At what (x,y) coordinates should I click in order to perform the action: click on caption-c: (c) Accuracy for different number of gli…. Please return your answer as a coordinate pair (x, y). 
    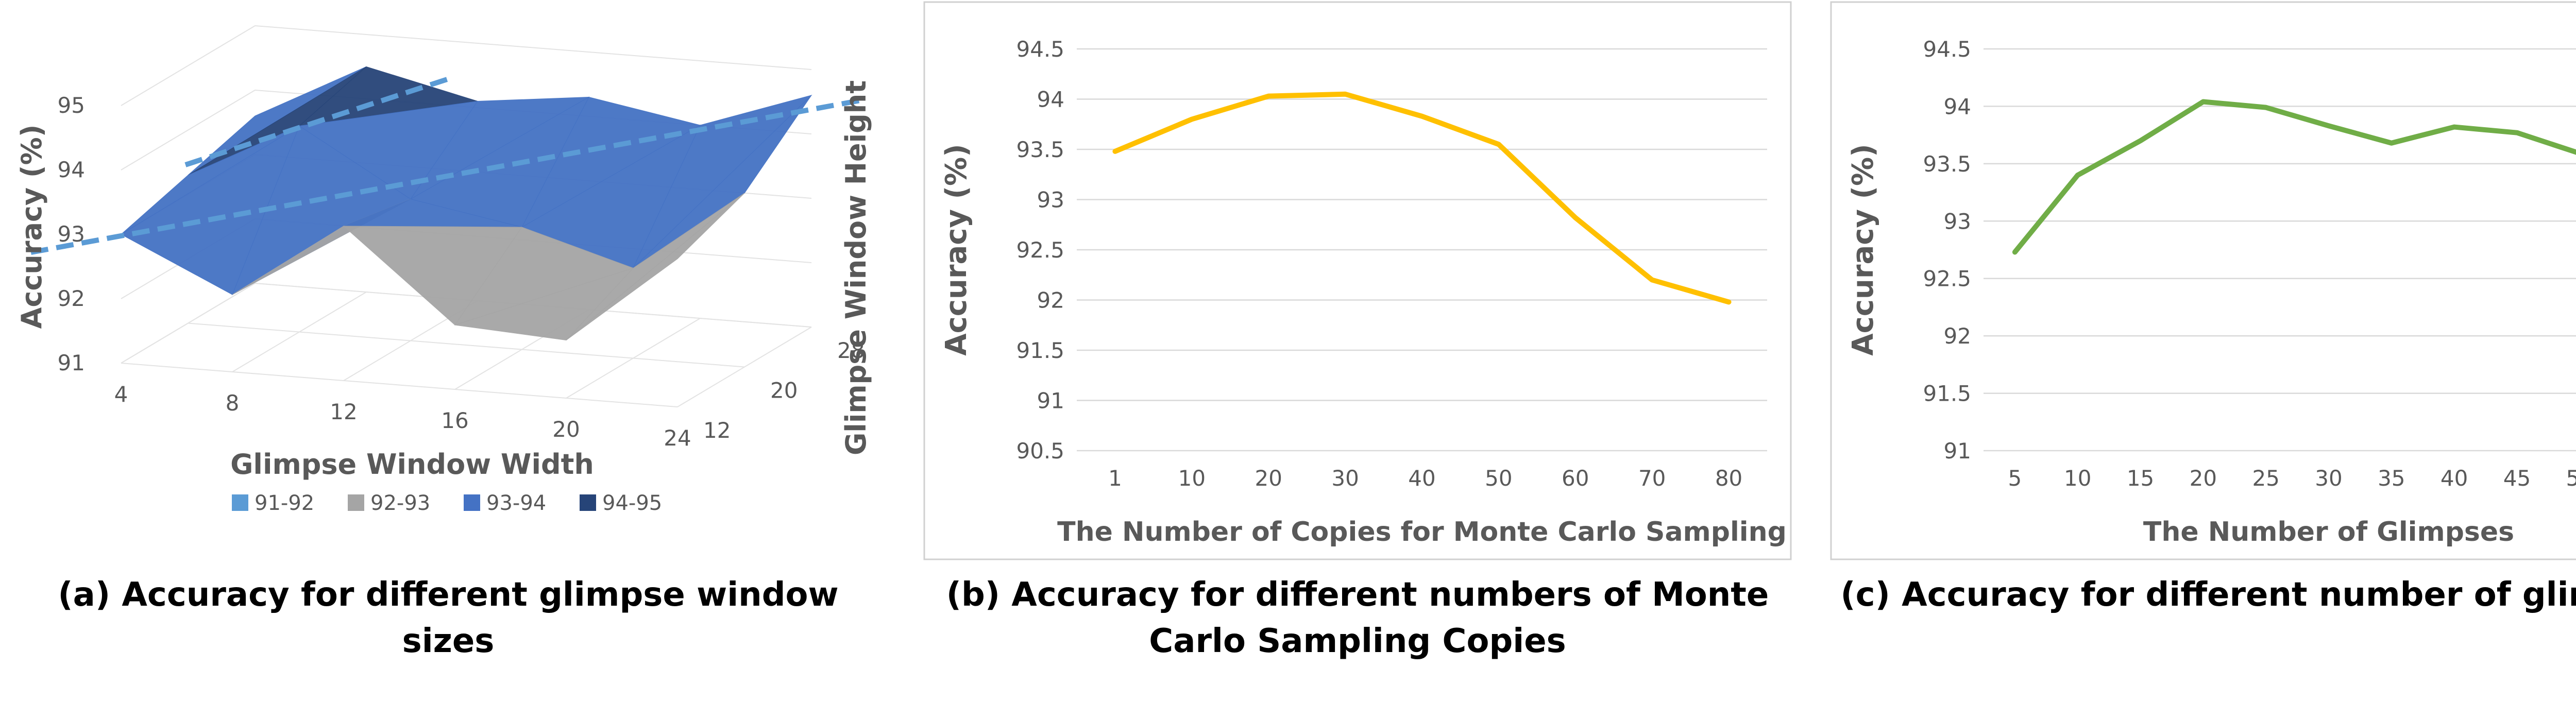
    Looking at the image, I should click on (2208, 595).